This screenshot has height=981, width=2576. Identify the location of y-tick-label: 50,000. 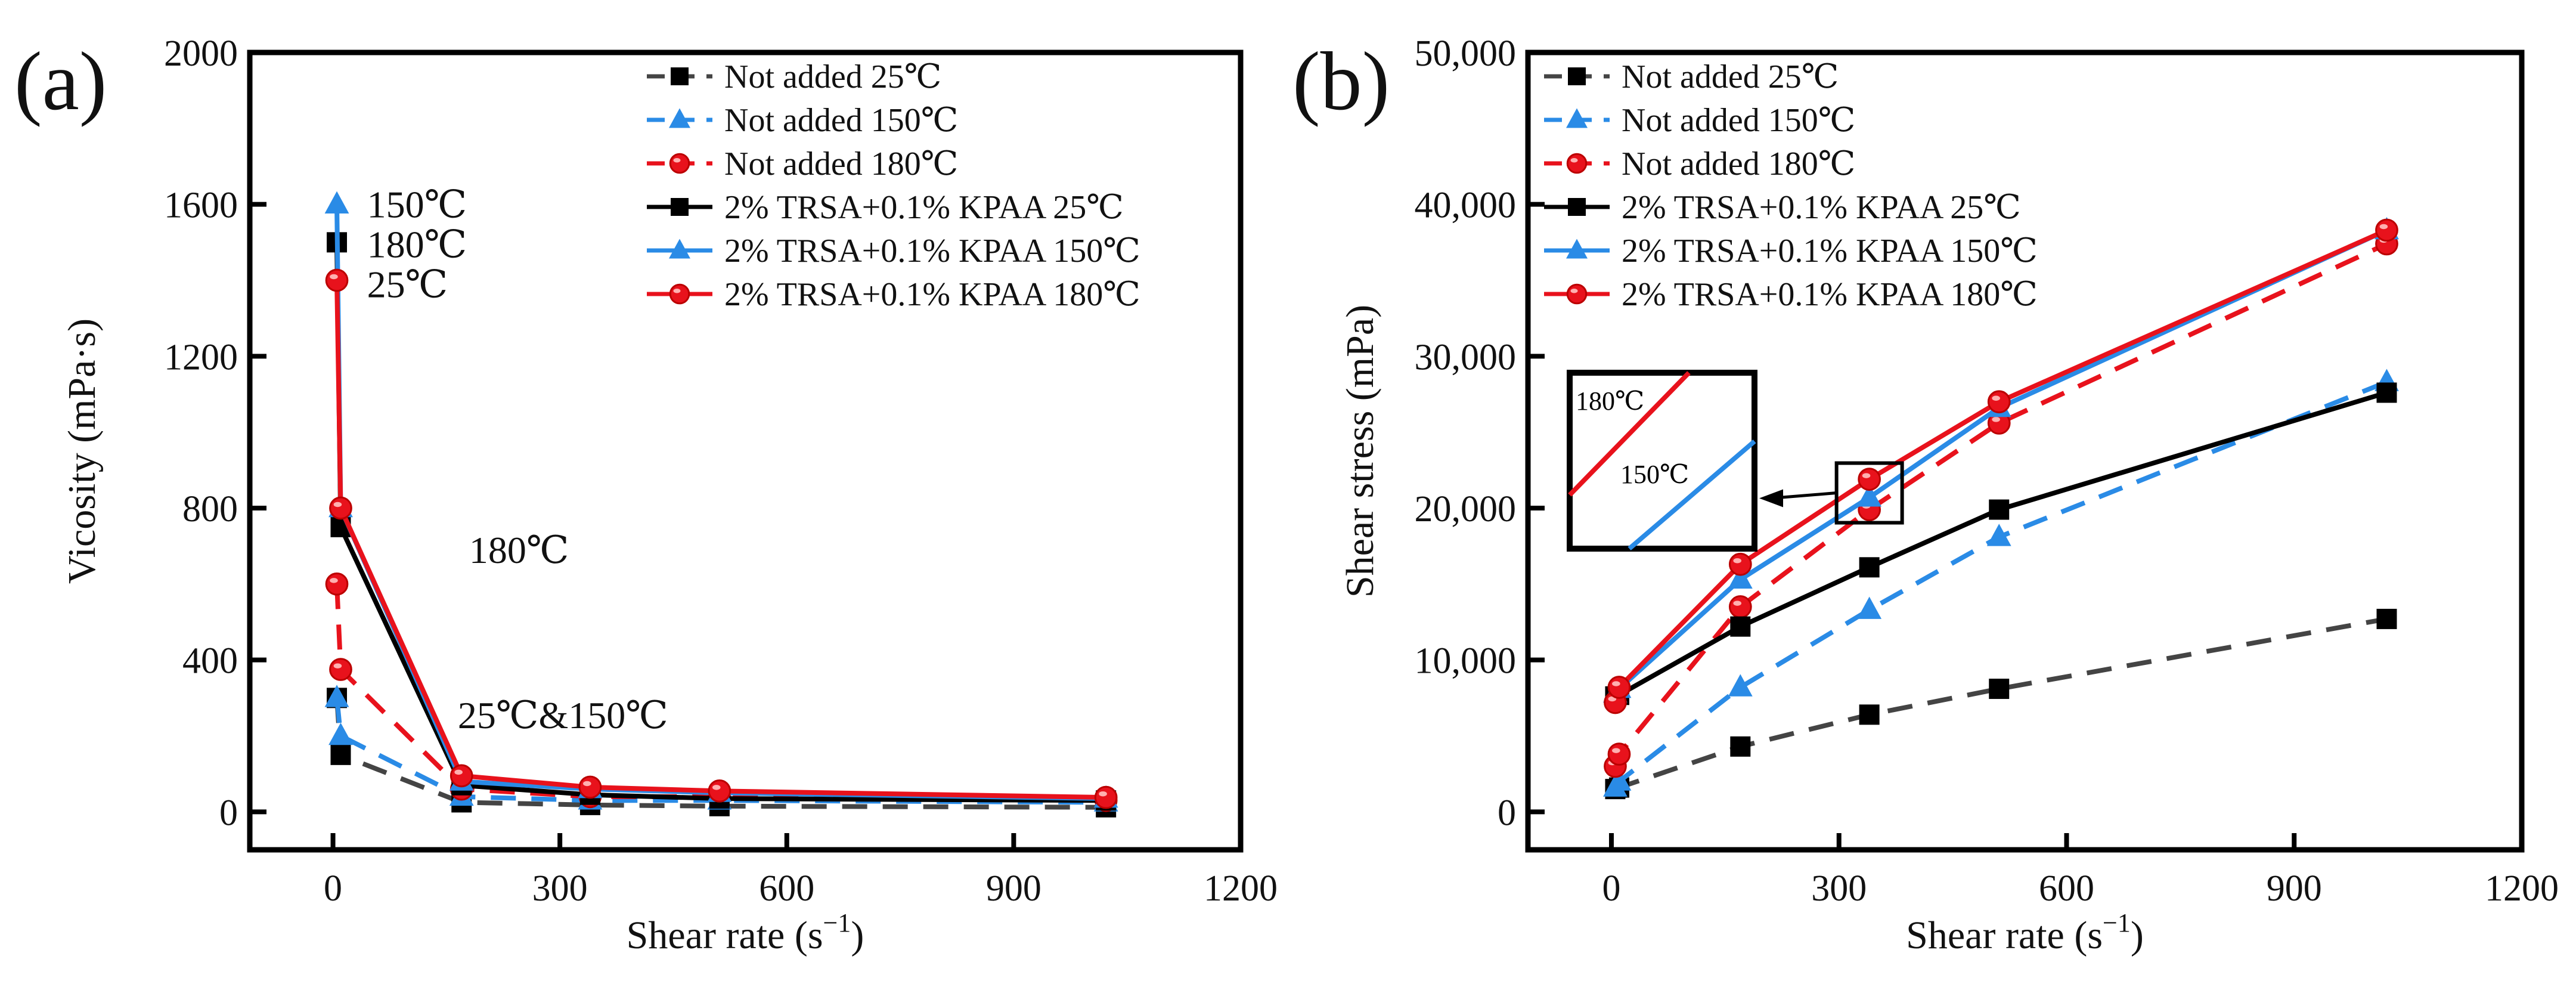
(1466, 53).